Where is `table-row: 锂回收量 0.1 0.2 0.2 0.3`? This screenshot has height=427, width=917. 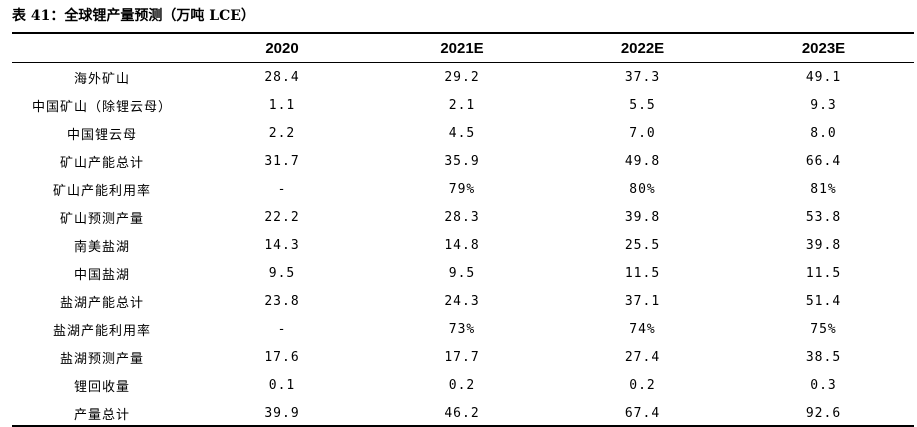 table-row: 锂回收量 0.1 0.2 0.2 0.3 is located at coordinates (463, 385).